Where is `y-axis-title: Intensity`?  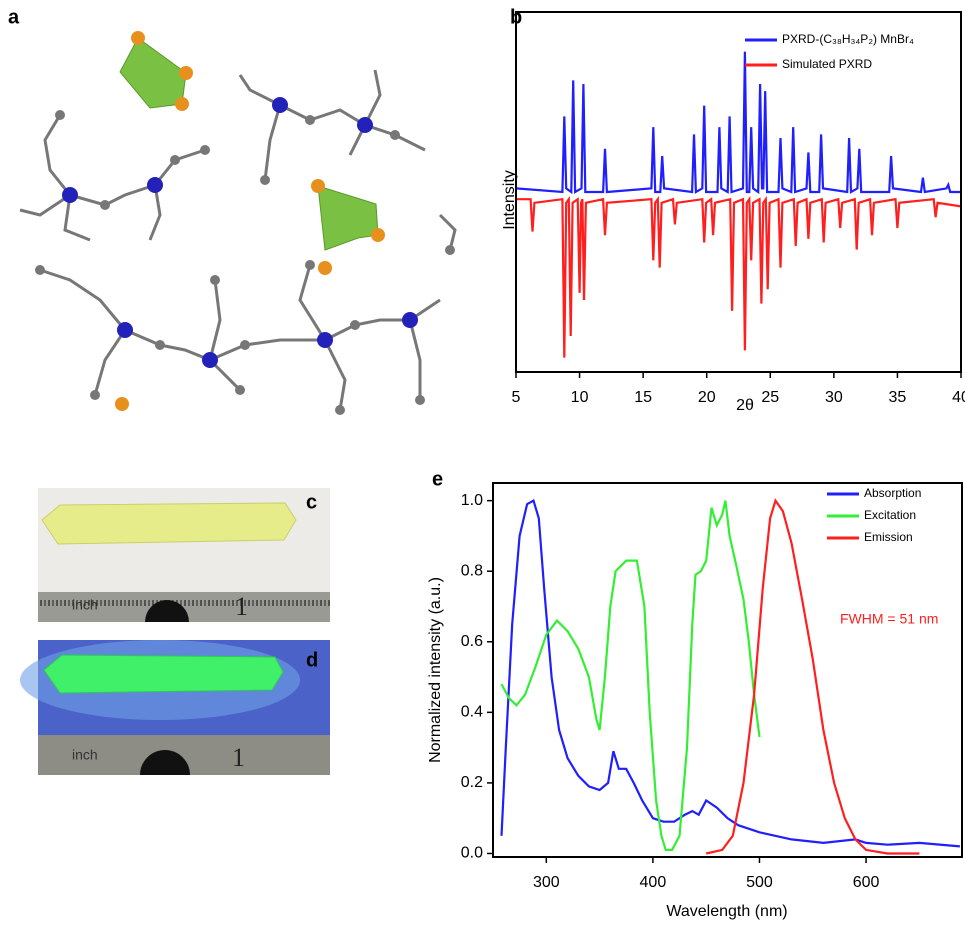 y-axis-title: Intensity is located at coordinates (509, 200).